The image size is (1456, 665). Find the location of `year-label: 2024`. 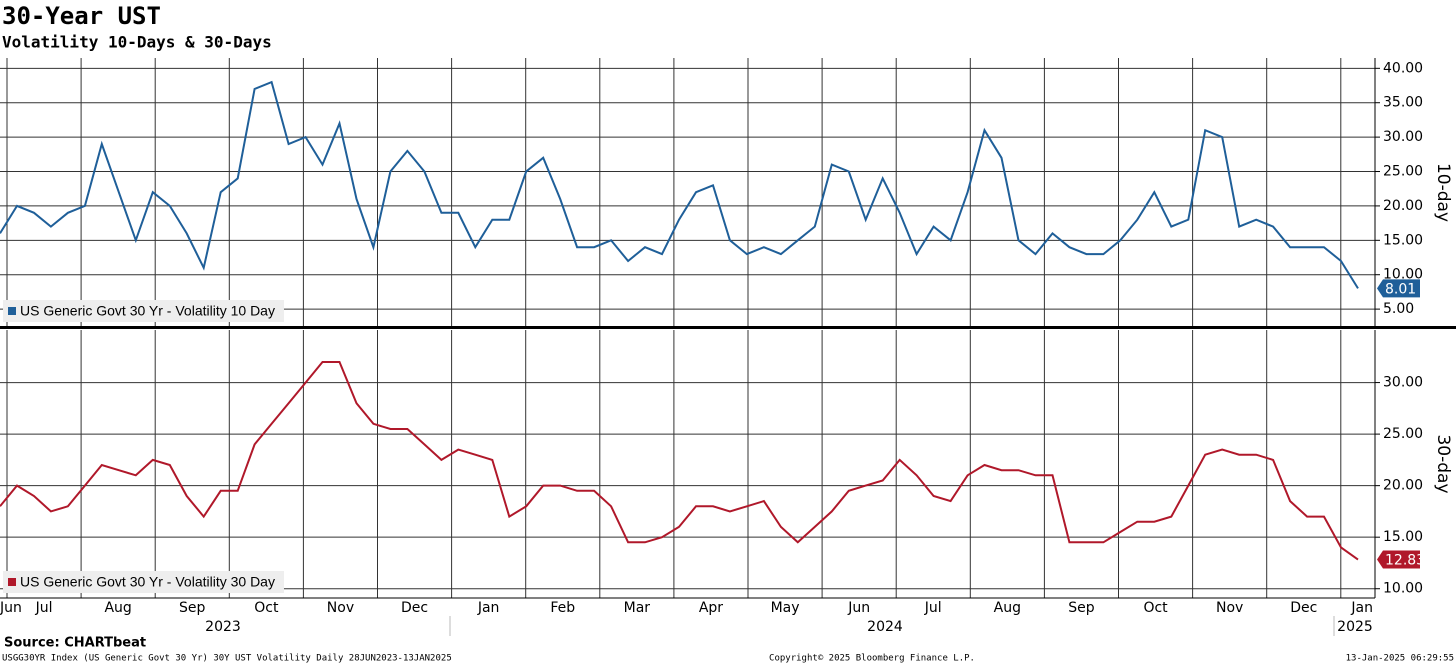

year-label: 2024 is located at coordinates (885, 627).